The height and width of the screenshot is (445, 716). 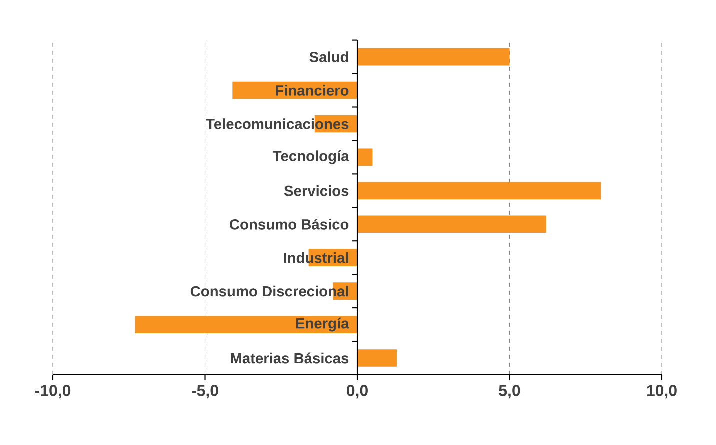 I want to click on y-tick-label: Tecnología, so click(x=311, y=157).